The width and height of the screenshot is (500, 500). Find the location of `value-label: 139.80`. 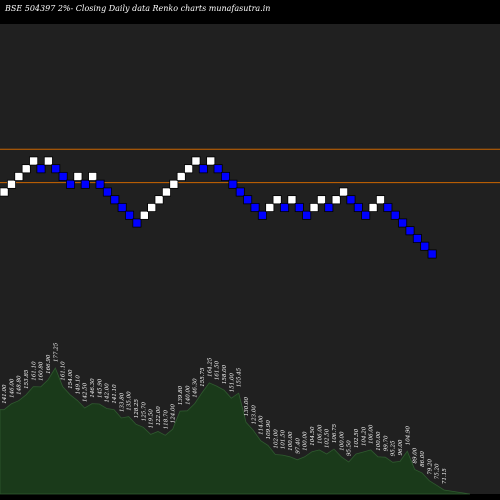

value-label: 139.80 is located at coordinates (181, 395).